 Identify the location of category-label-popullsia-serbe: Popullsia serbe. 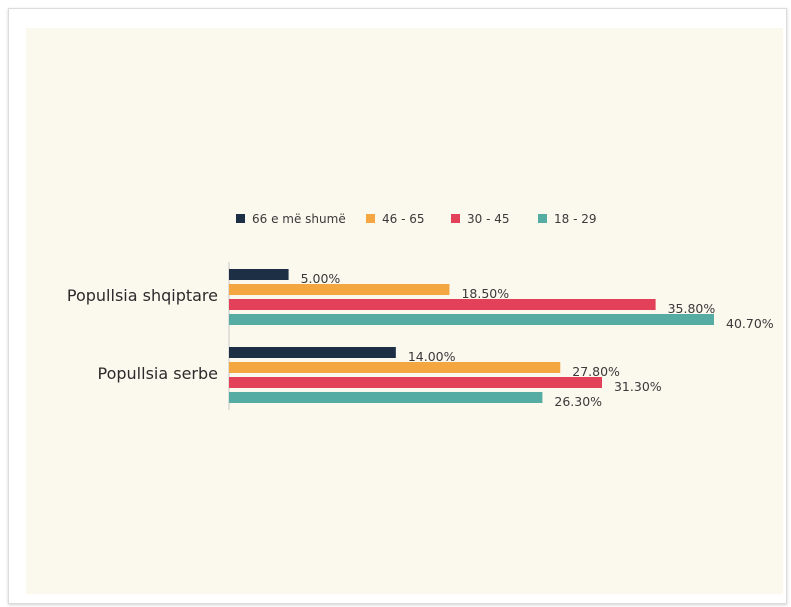
(158, 373).